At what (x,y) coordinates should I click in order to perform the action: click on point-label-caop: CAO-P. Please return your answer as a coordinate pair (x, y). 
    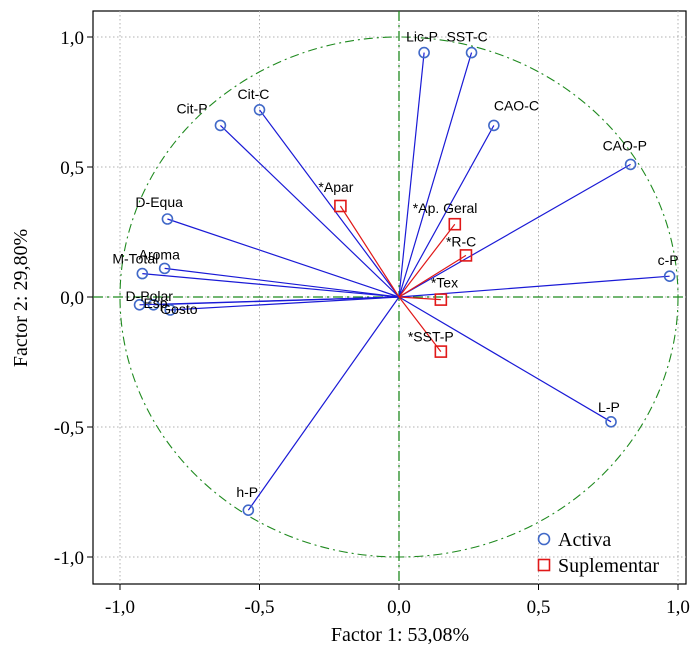
    Looking at the image, I should click on (625, 145).